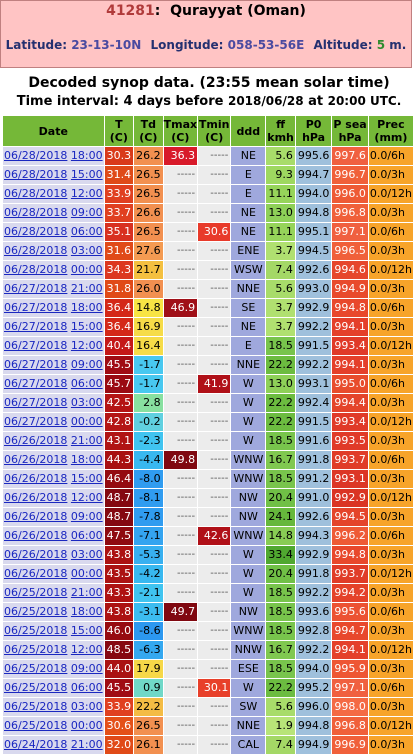 This screenshot has height=755, width=418. I want to click on ff-cell: 7.4, so click(280, 270).